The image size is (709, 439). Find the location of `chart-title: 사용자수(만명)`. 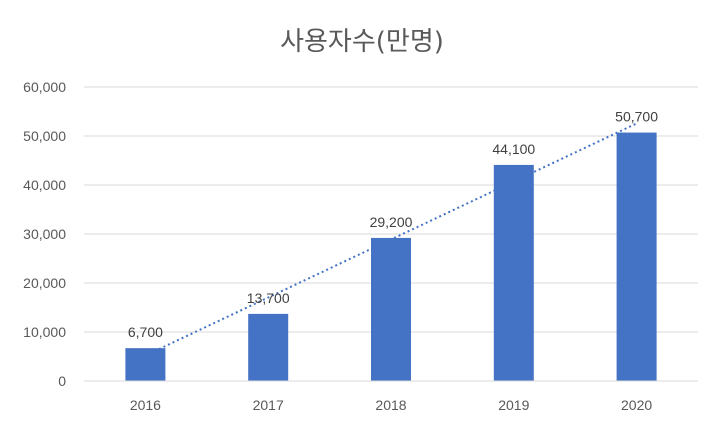

chart-title: 사용자수(만명) is located at coordinates (362, 42).